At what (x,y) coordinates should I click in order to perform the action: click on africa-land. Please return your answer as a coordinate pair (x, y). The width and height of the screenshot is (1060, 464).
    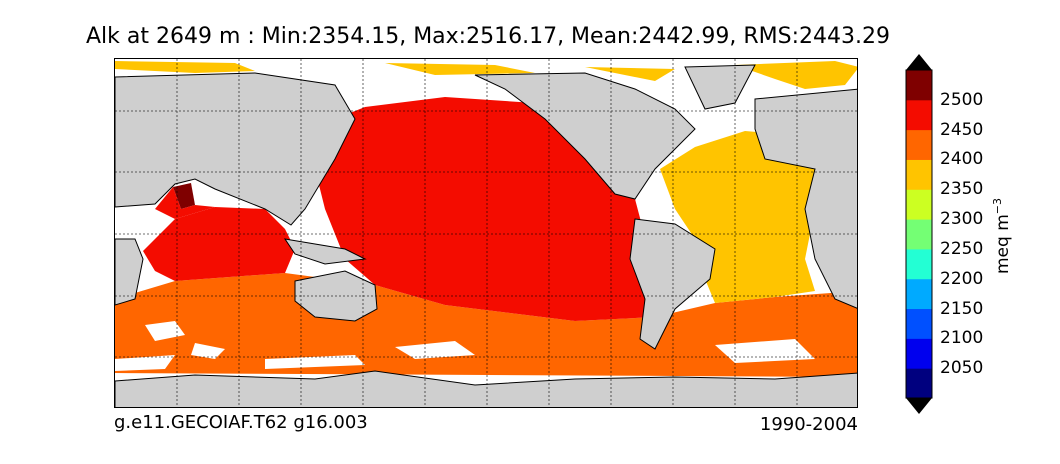
    Looking at the image, I should click on (129, 272).